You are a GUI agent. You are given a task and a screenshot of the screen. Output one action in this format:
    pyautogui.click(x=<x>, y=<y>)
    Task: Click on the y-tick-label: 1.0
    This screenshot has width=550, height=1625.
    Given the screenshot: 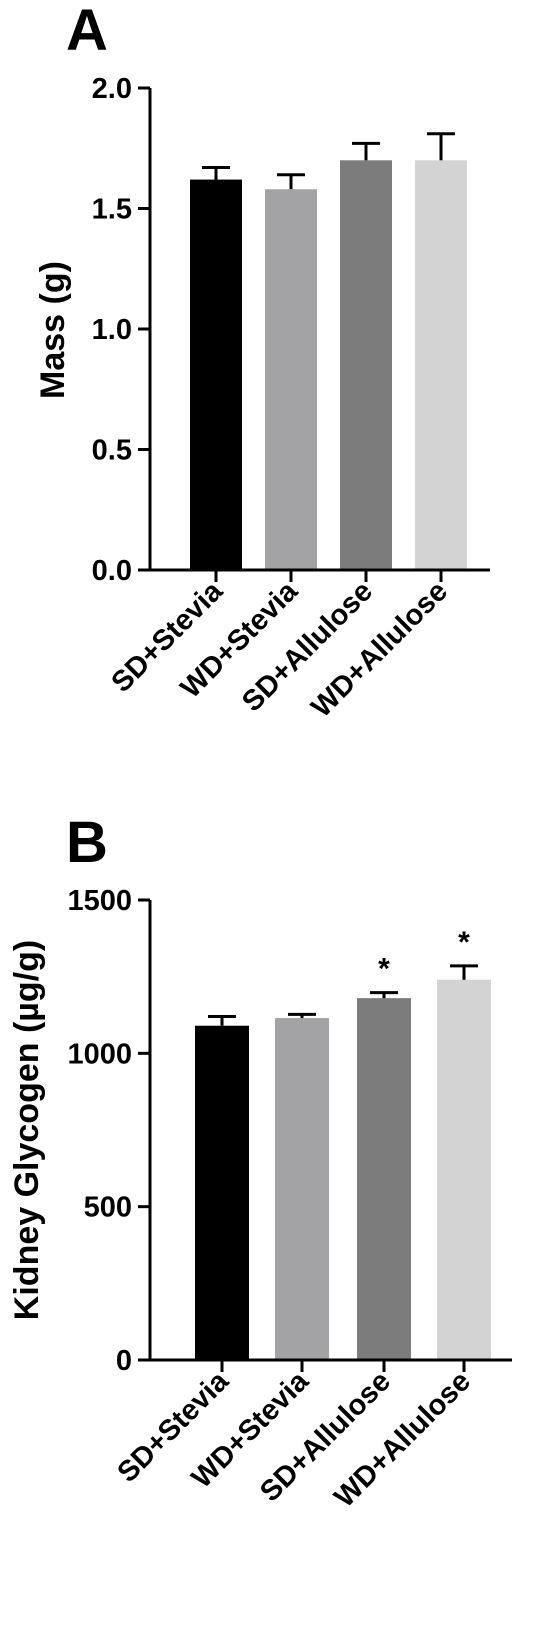 What is the action you would take?
    pyautogui.click(x=112, y=330)
    